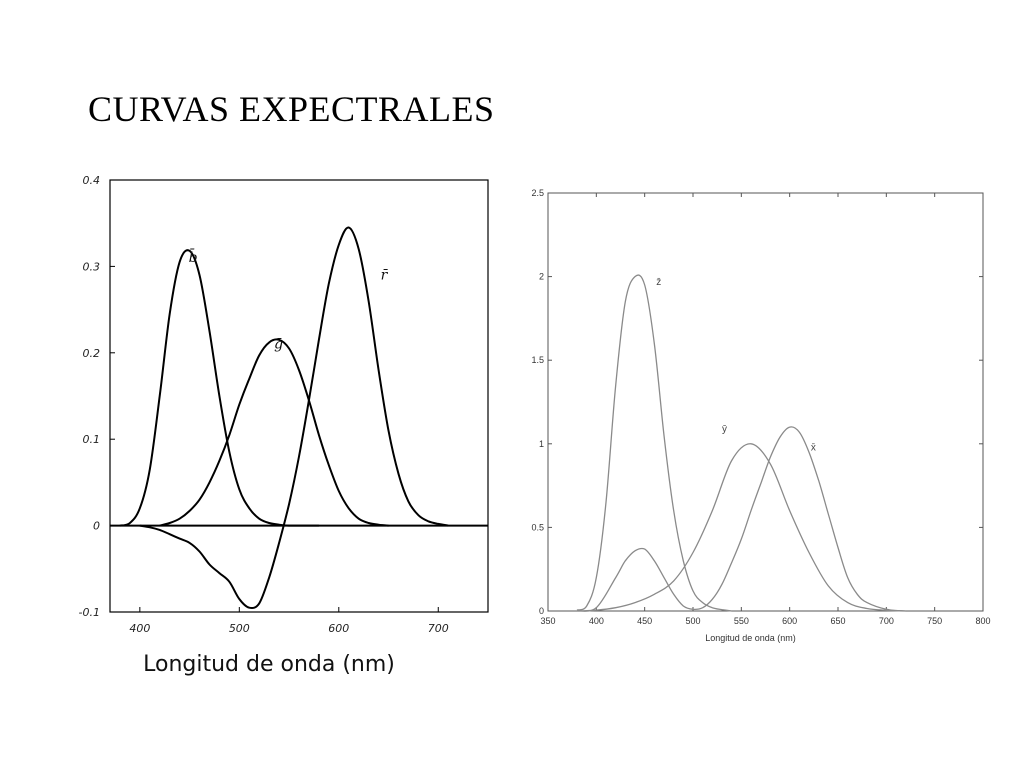  I want to click on xyz-y-tick-label: 1.5, so click(537, 360).